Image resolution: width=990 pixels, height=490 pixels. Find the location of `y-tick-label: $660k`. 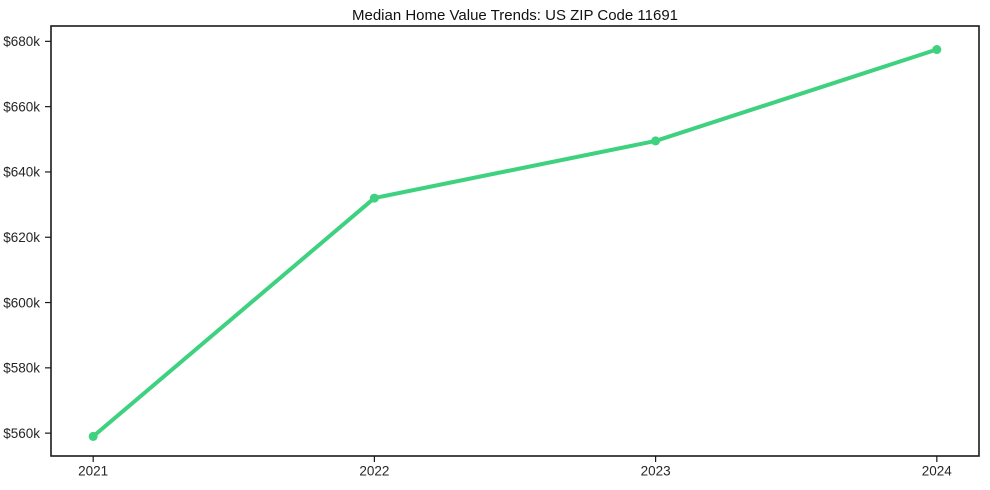

y-tick-label: $660k is located at coordinates (21, 106).